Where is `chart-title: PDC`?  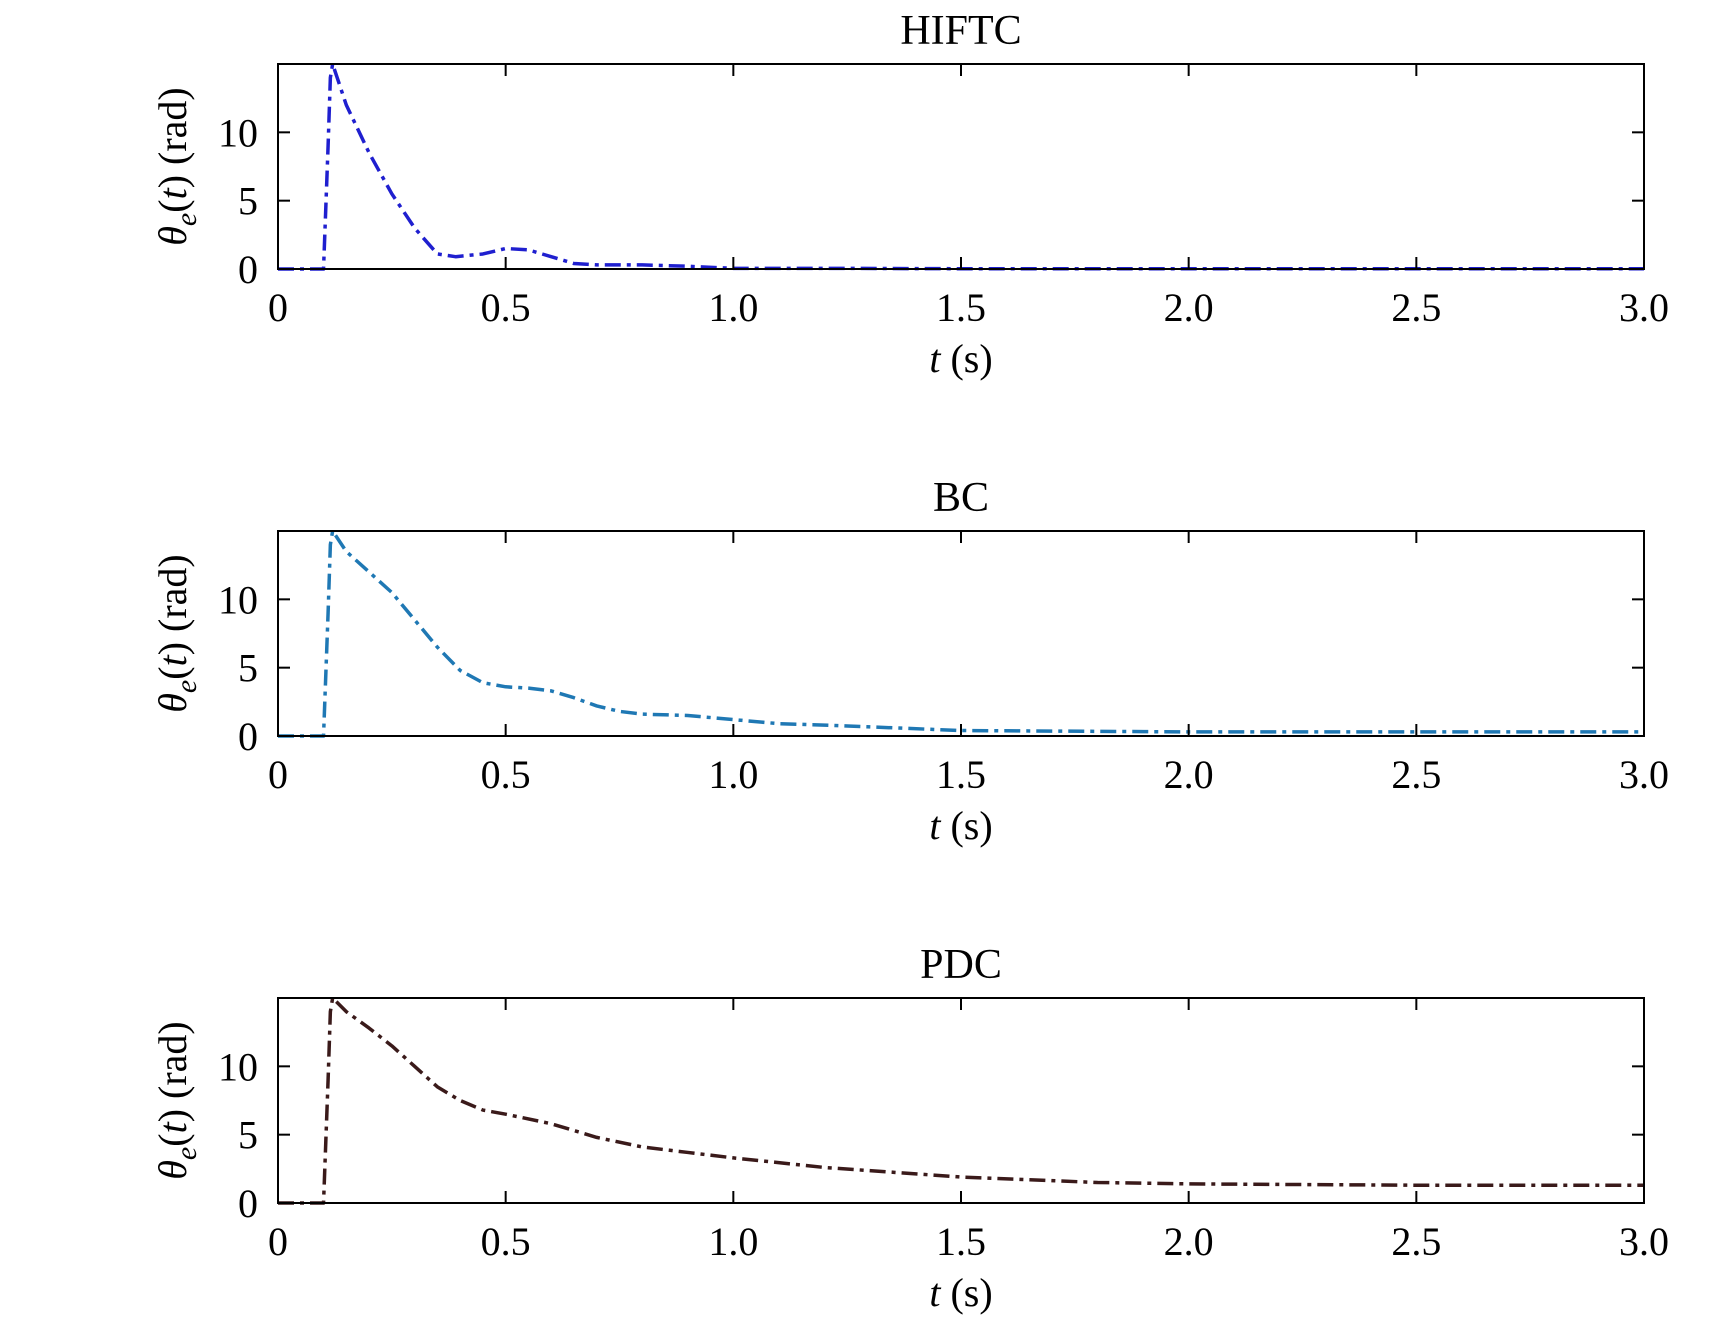 chart-title: PDC is located at coordinates (961, 965).